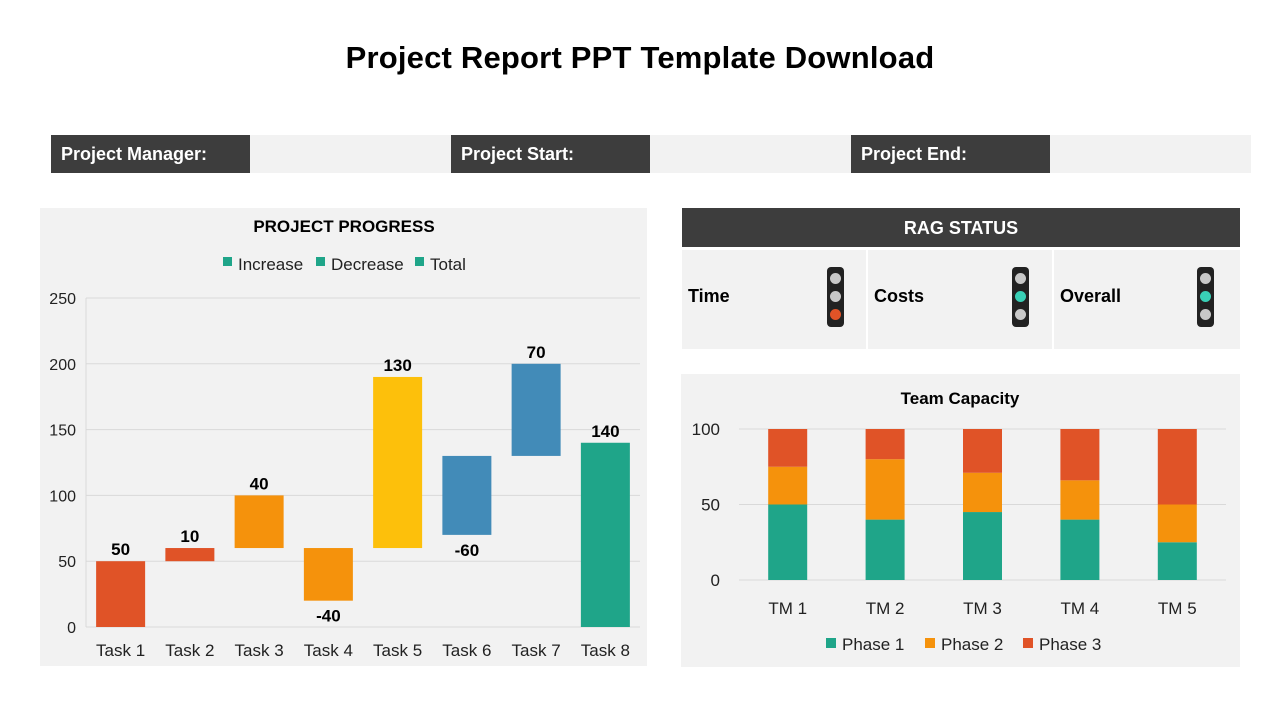 This screenshot has width=1280, height=720. Describe the element at coordinates (120, 549) in the screenshot. I see `data-label: 50` at that location.